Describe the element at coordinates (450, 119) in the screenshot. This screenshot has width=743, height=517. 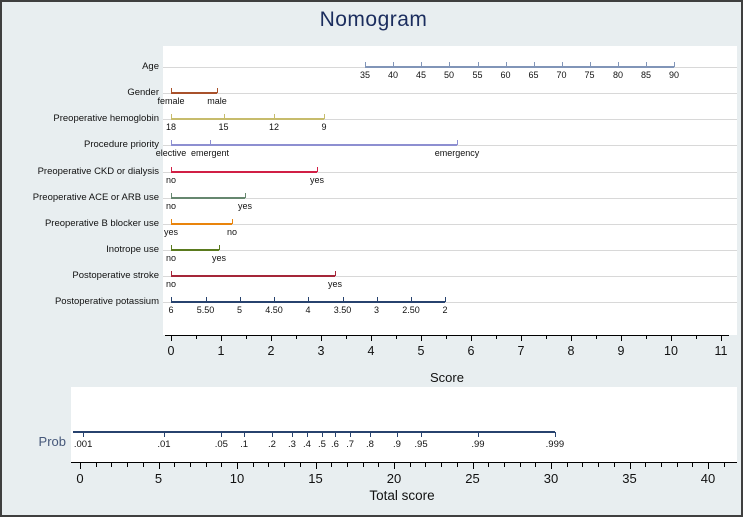
I see `row-gridline-preoperative-hemoglobin` at that location.